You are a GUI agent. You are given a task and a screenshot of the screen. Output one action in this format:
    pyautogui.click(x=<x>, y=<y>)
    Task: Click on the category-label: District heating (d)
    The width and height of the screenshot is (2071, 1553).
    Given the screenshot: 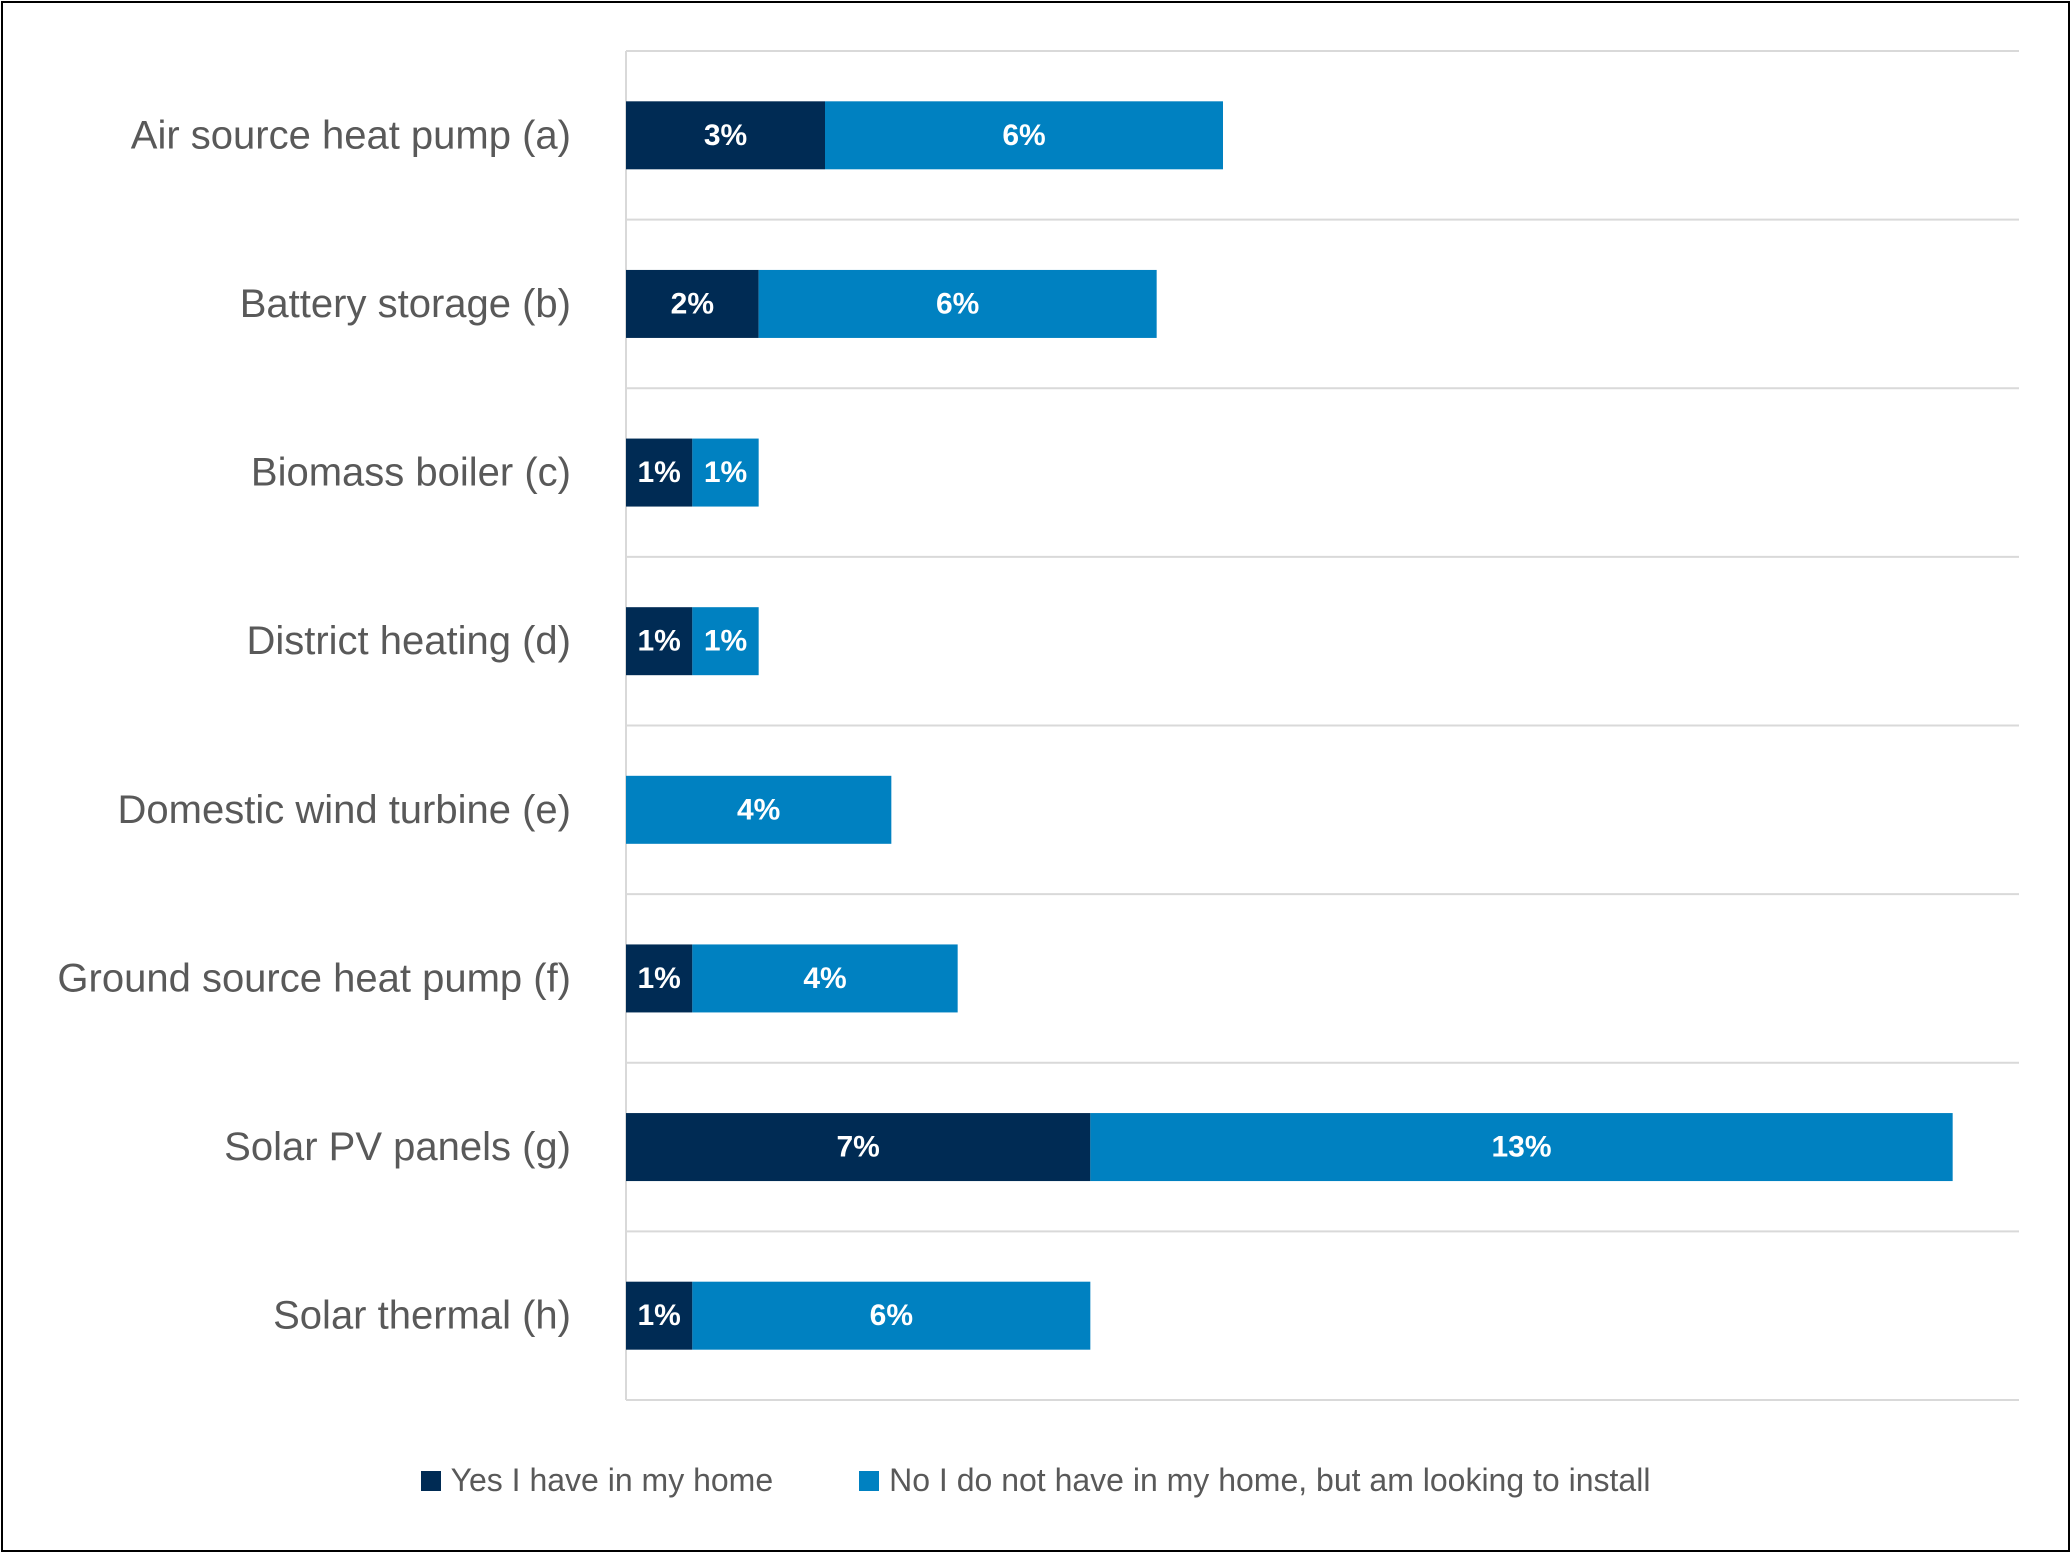 What is the action you would take?
    pyautogui.click(x=408, y=641)
    